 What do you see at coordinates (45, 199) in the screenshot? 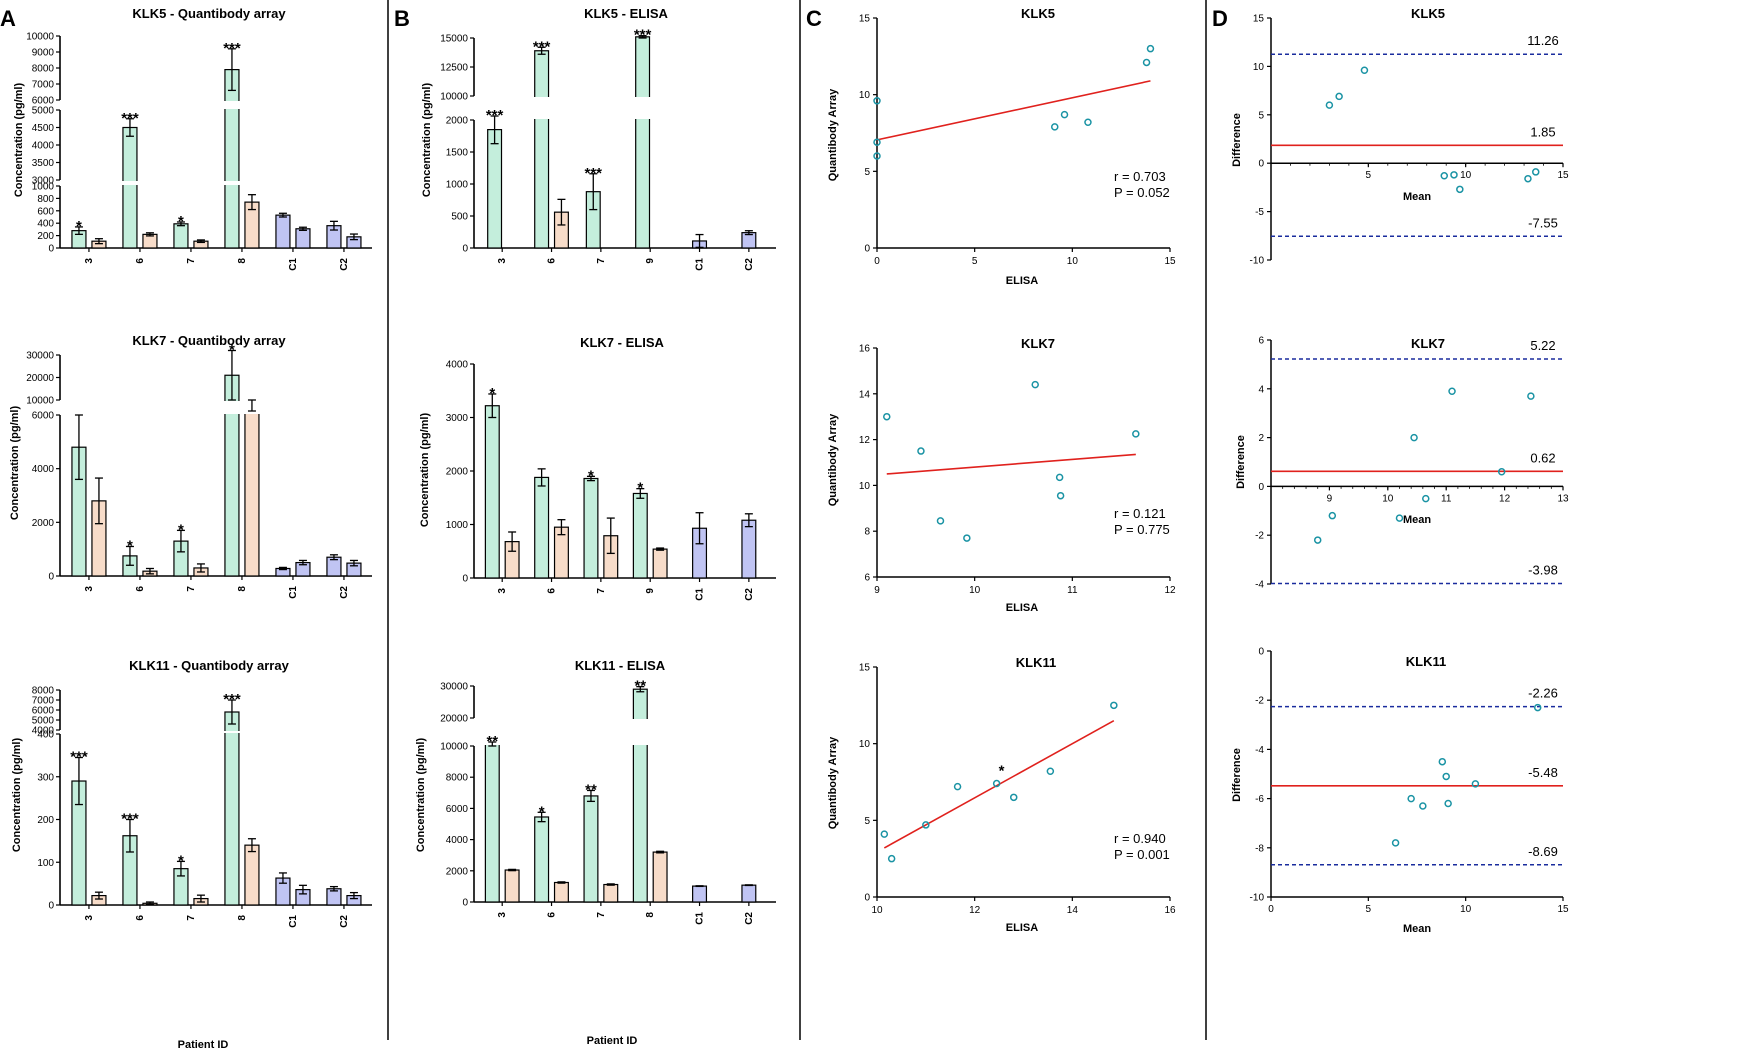
I see `y-tick-label: 800` at bounding box center [45, 199].